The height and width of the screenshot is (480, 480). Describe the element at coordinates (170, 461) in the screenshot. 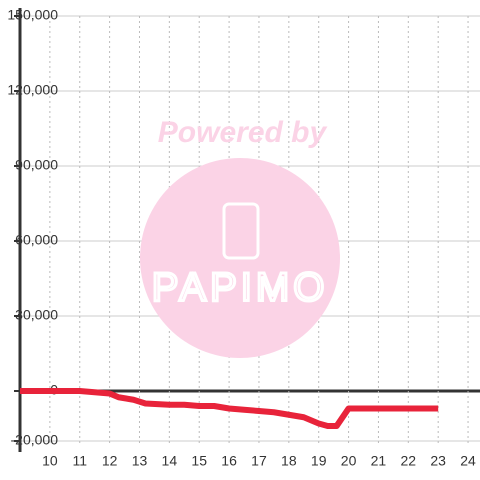

I see `x-tick-label: 14` at that location.